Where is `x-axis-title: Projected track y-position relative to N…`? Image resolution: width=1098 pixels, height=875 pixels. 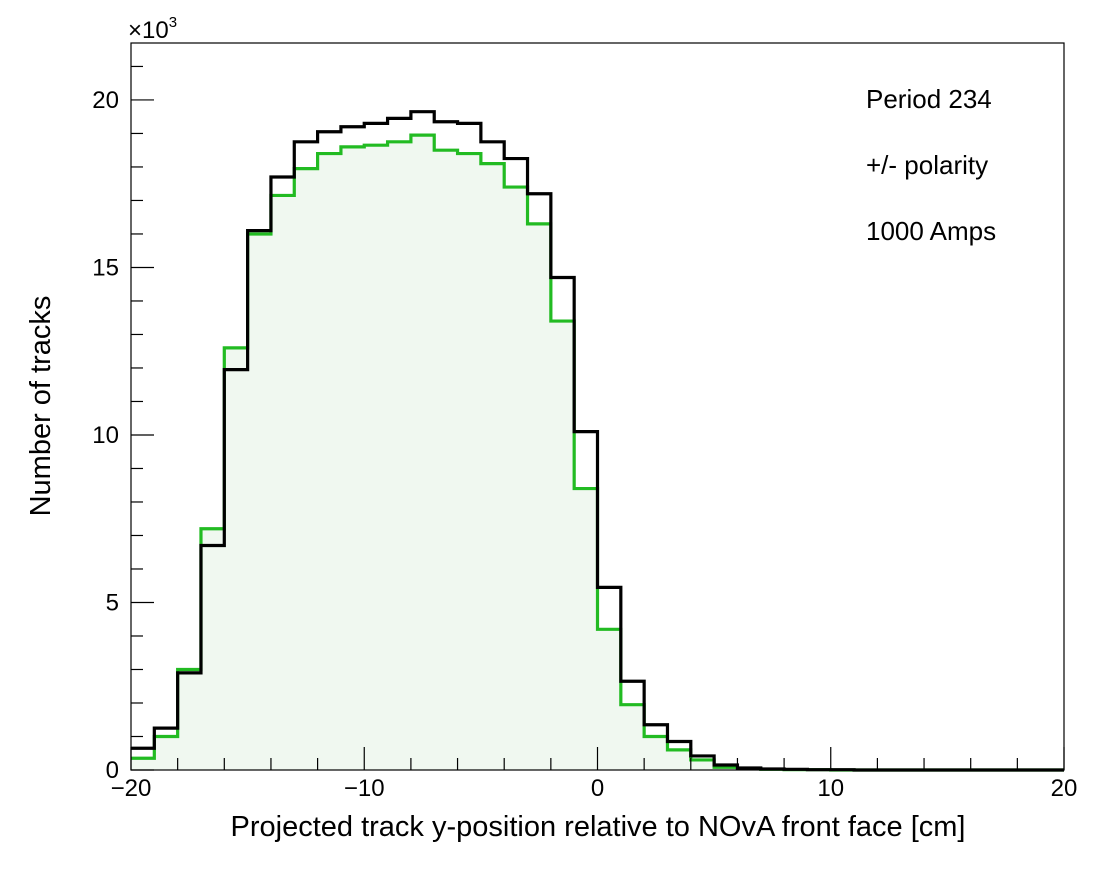
x-axis-title: Projected track y-position relative to N… is located at coordinates (598, 827).